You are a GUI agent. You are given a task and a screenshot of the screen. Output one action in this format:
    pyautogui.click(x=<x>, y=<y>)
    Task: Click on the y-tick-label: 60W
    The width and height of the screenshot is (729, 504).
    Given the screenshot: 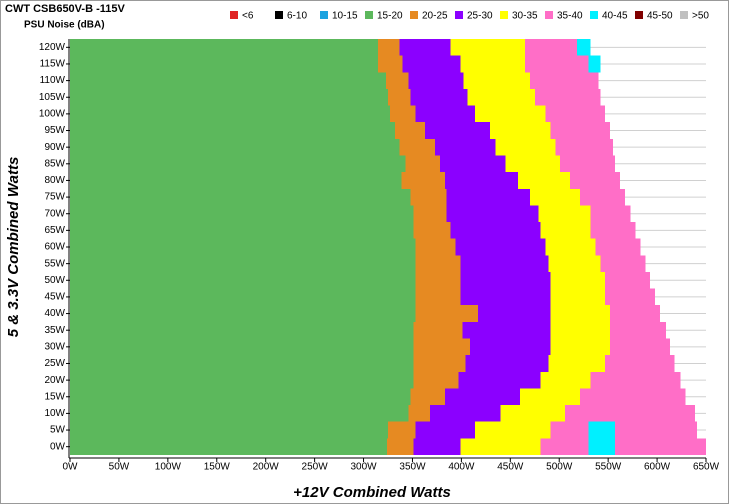 What is the action you would take?
    pyautogui.click(x=54, y=247)
    